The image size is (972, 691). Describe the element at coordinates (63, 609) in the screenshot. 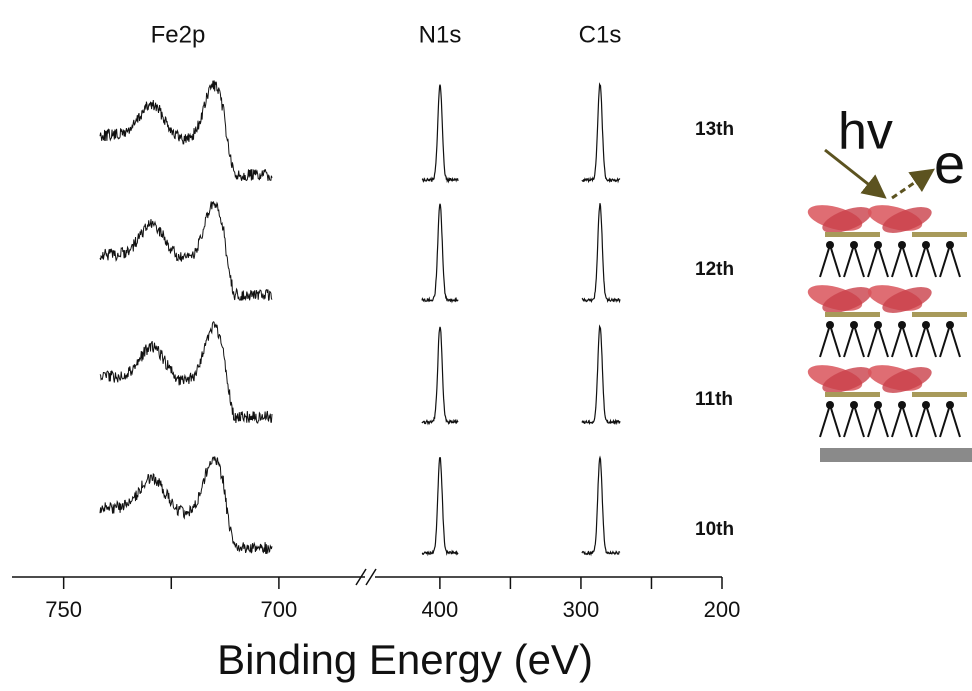

I see `x-tick-label: 750` at that location.